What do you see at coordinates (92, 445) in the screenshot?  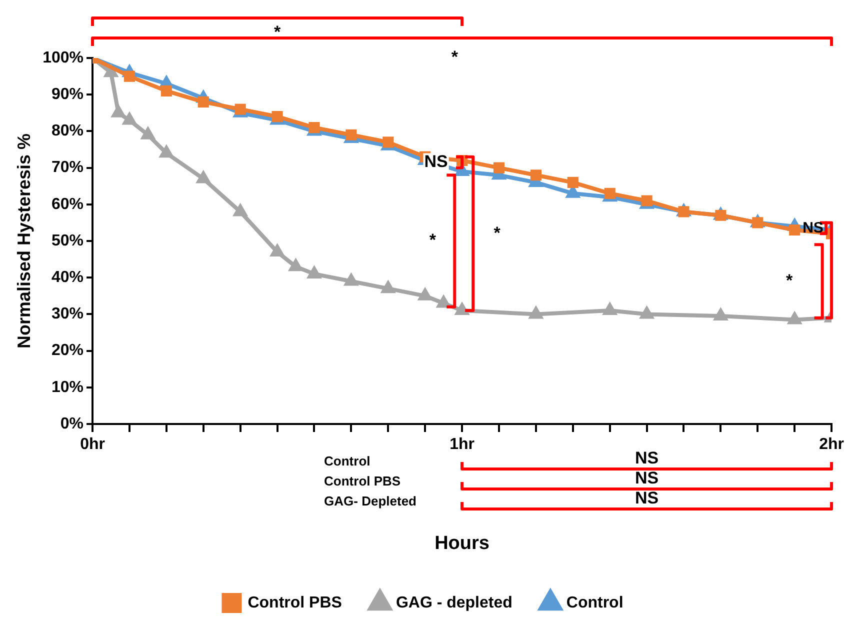 I see `x-tick-label: 0hr` at bounding box center [92, 445].